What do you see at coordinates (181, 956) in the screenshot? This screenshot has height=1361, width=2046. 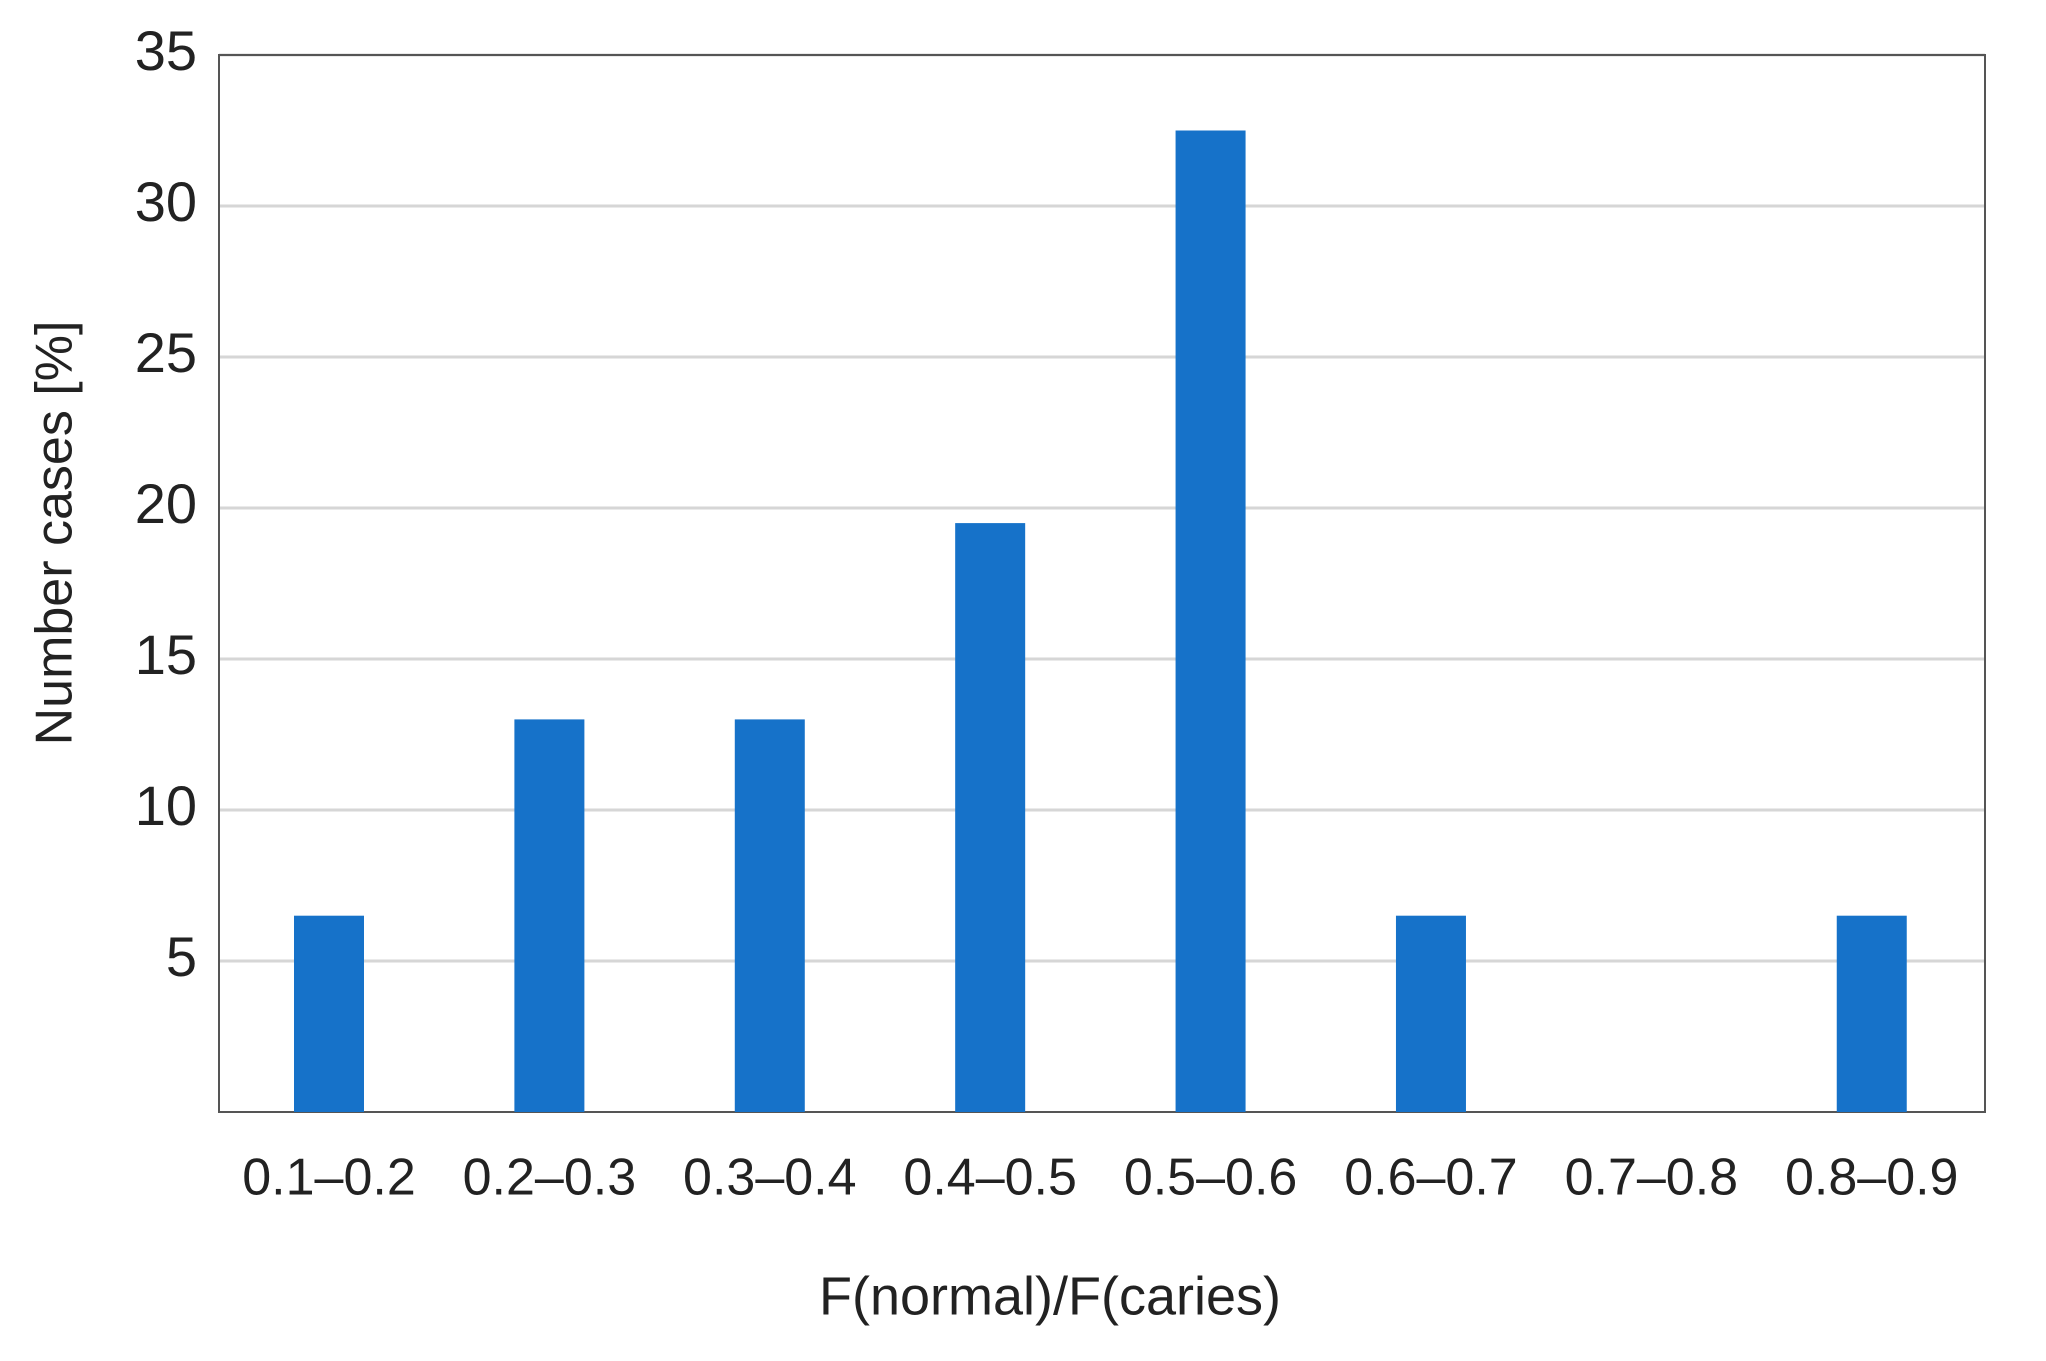 I see `y-tick-label: 5` at bounding box center [181, 956].